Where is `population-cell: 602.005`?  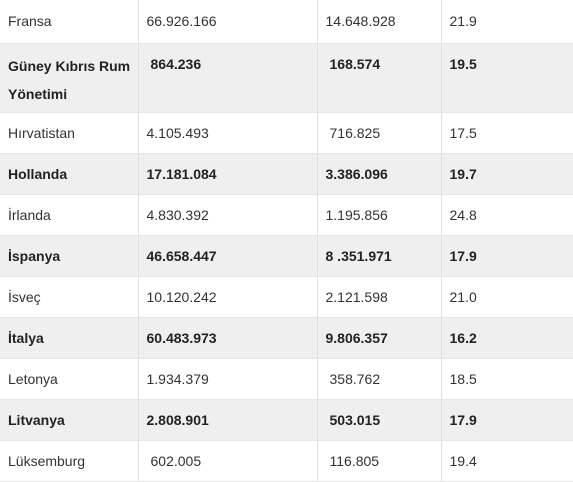 population-cell: 602.005 is located at coordinates (228, 461).